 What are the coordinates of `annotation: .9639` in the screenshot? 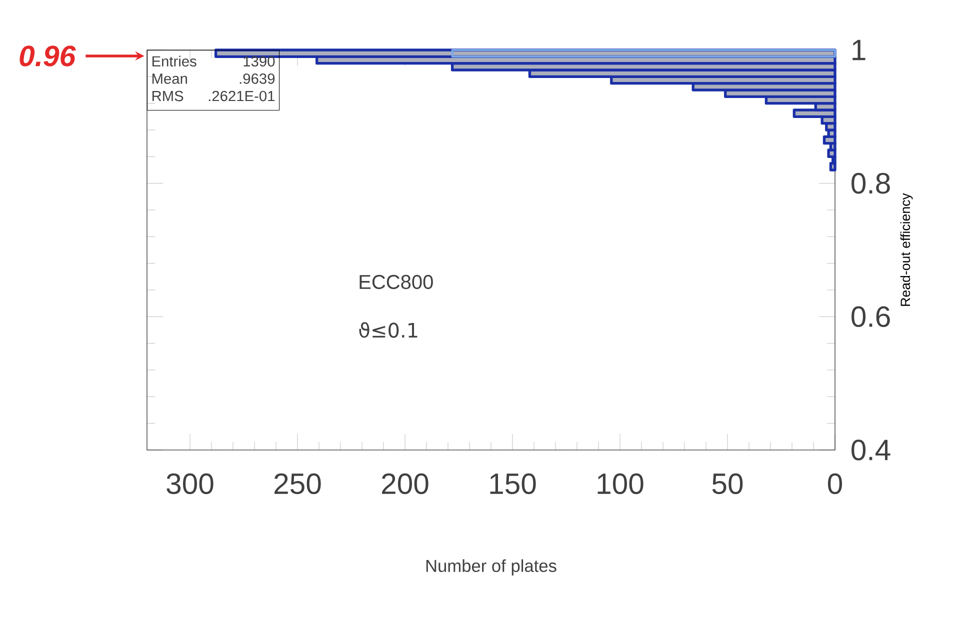 It's located at (257, 79).